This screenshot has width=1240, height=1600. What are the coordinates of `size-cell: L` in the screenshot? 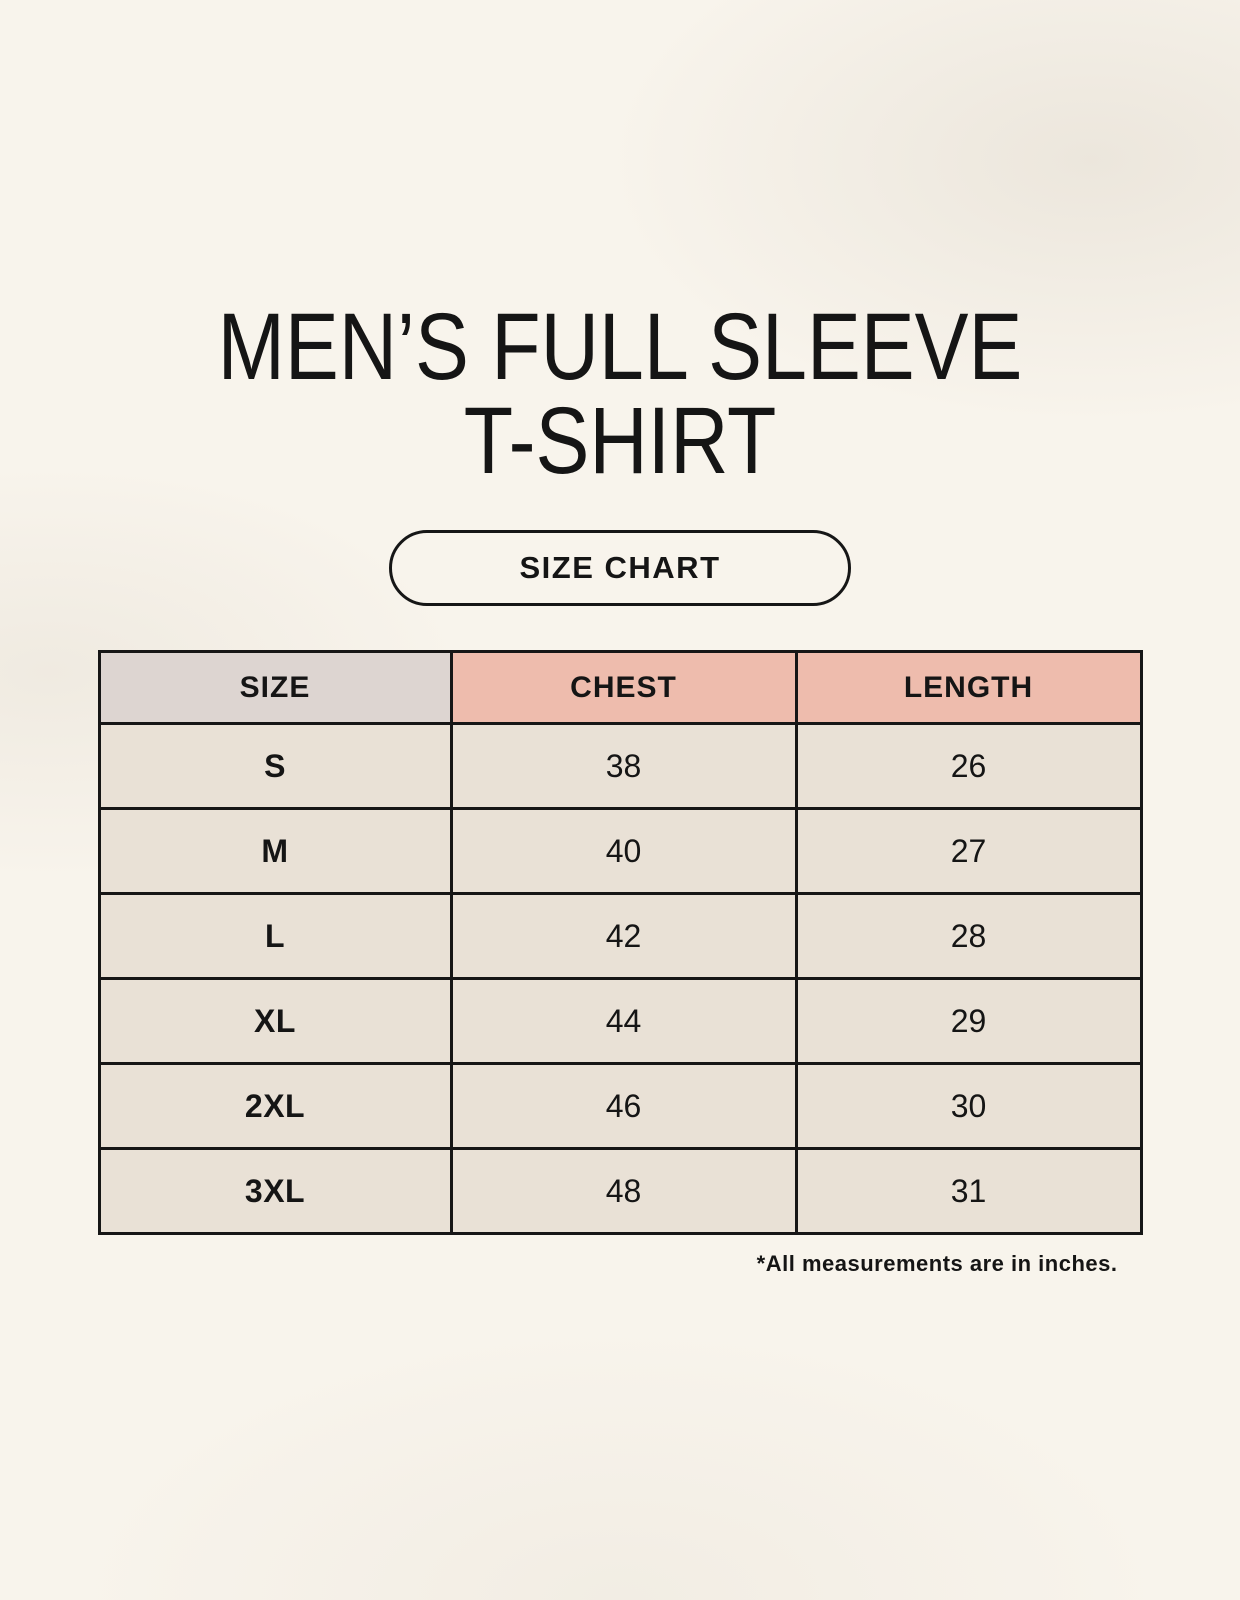 It's located at (275, 936).